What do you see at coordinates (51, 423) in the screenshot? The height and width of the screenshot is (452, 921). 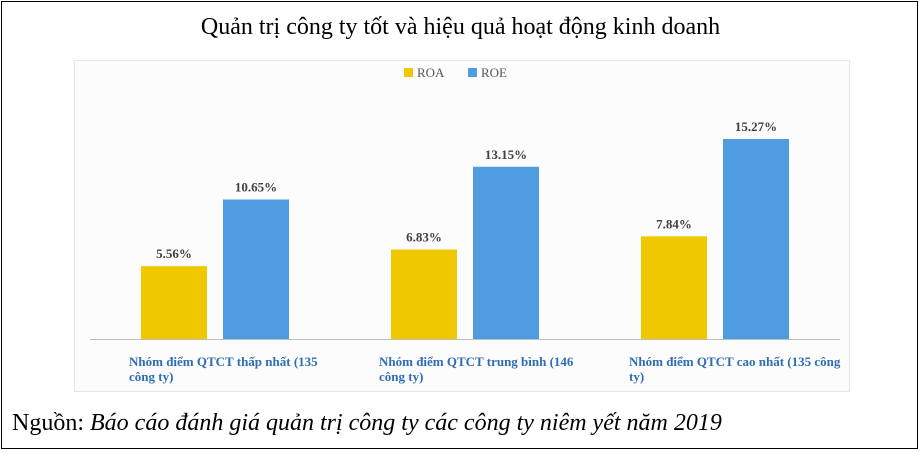 I see `source-prefix: Nguồn:` at bounding box center [51, 423].